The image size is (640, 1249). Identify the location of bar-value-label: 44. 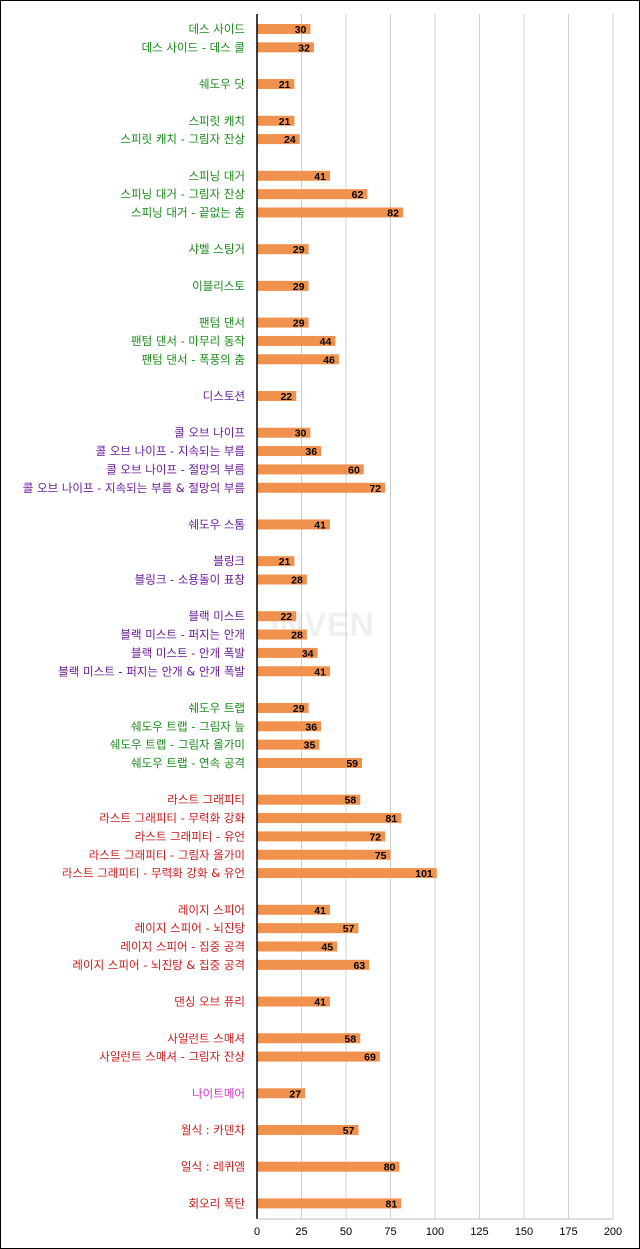
(326, 342).